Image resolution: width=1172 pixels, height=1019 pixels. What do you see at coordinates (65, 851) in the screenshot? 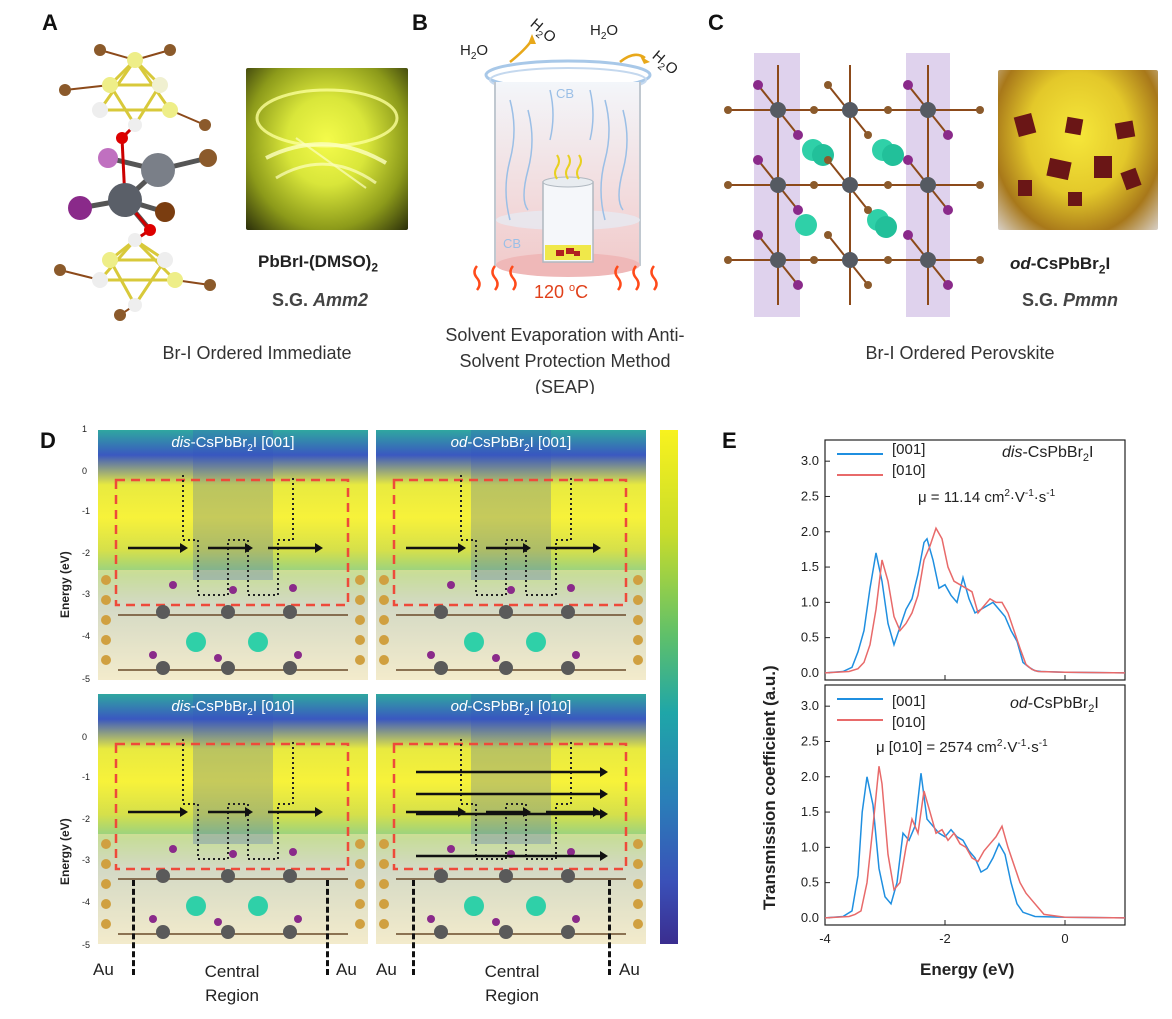
I see `panel-d-ylabel-bottom: Energy (eV)` at bounding box center [65, 851].